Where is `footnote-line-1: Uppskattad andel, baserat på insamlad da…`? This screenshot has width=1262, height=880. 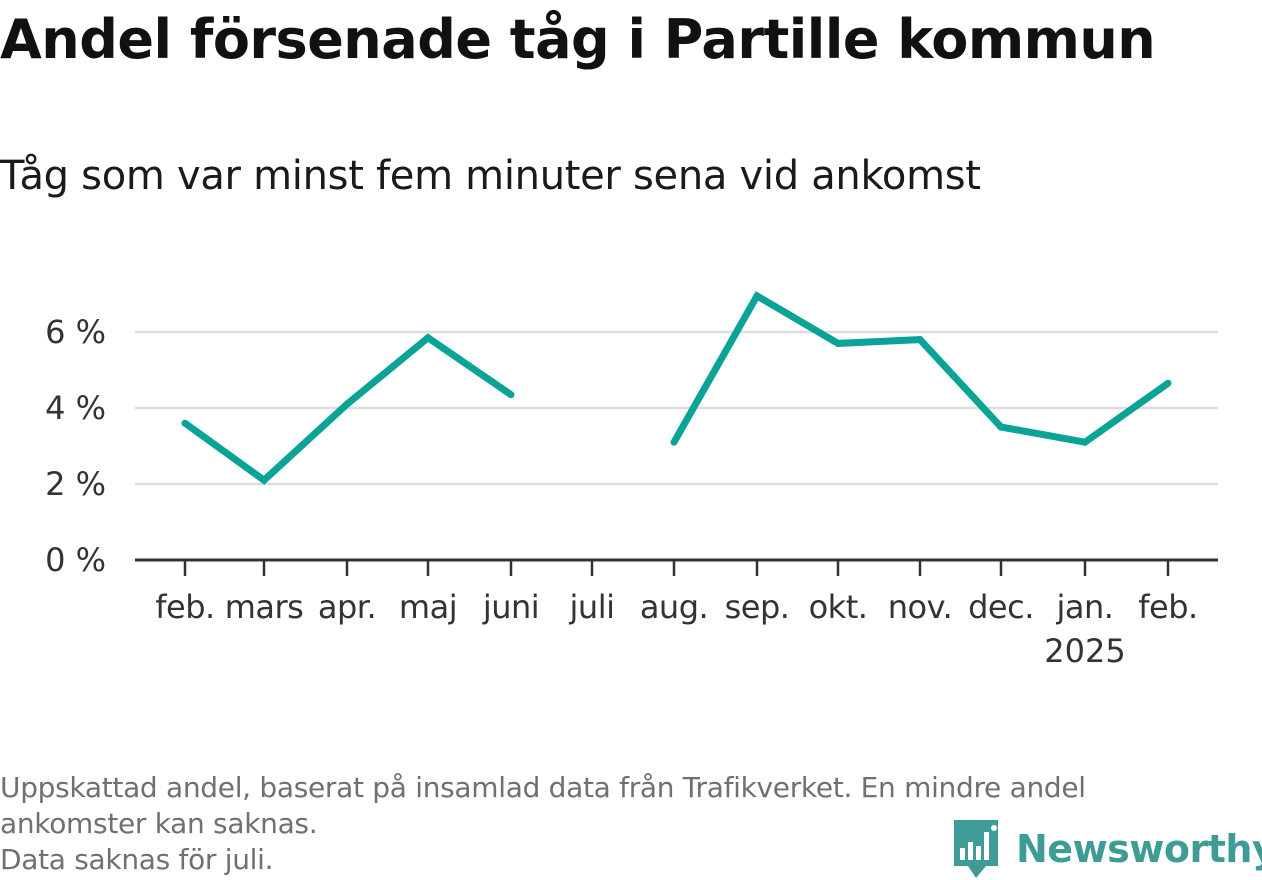
footnote-line-1: Uppskattad andel, baserat på insamlad da… is located at coordinates (543, 787).